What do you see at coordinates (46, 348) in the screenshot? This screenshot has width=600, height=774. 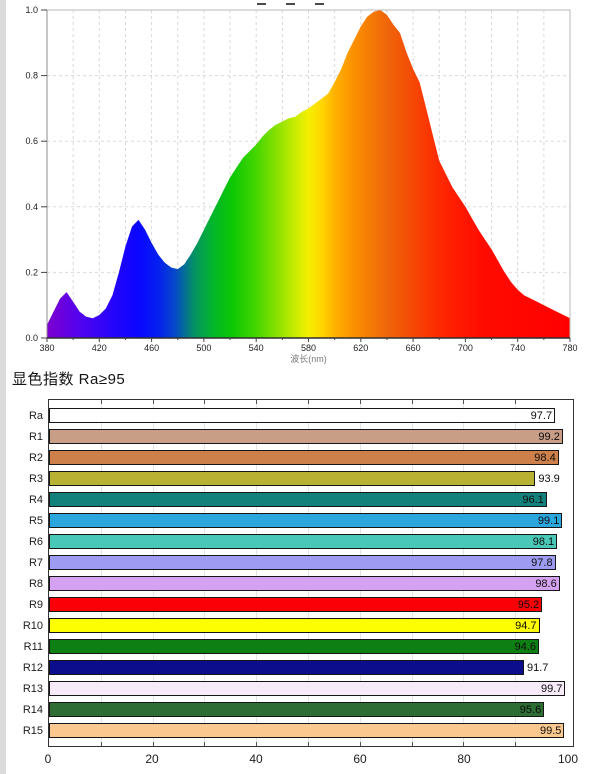 I see `x-tick-label: 380` at bounding box center [46, 348].